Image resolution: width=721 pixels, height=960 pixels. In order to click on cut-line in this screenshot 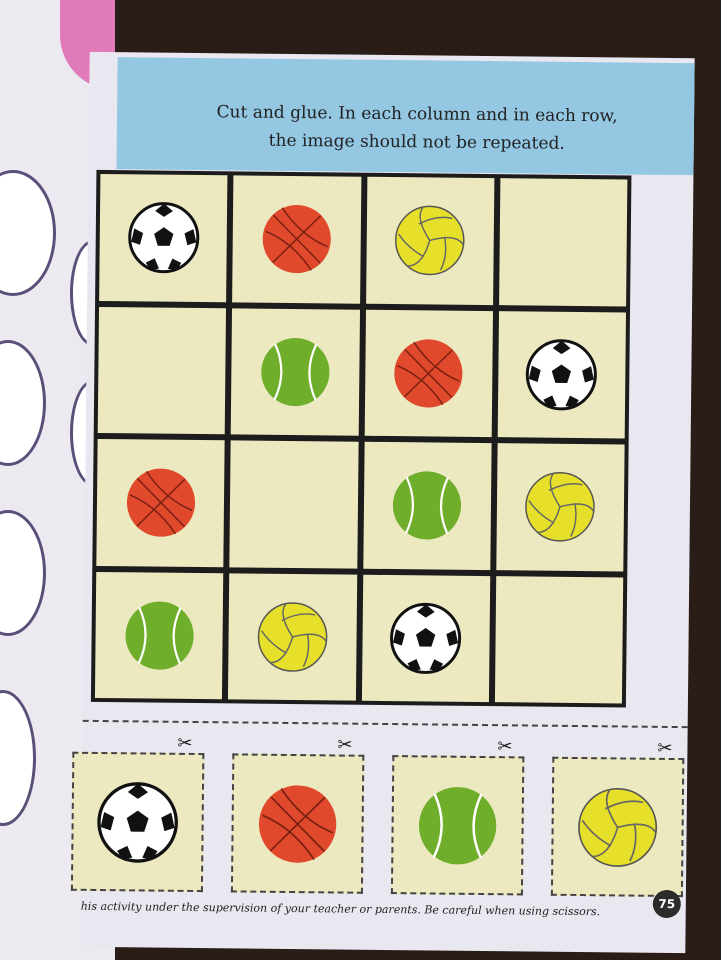, I will do `click(385, 724)`.